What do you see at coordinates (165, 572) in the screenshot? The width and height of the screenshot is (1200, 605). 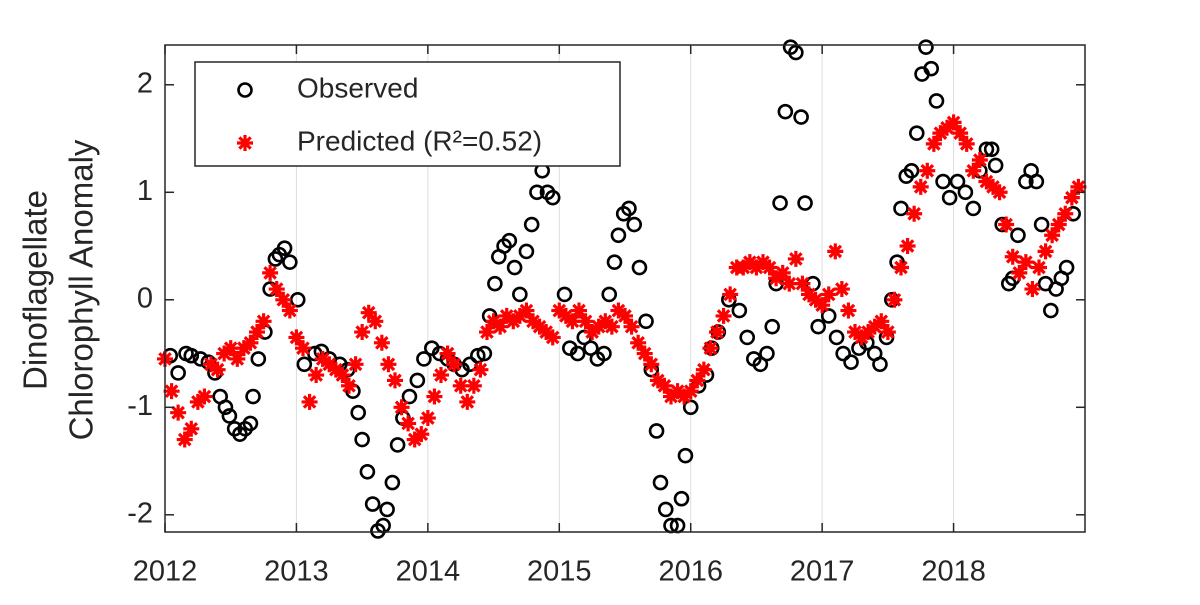 I see `x-tick-label: 2012` at bounding box center [165, 572].